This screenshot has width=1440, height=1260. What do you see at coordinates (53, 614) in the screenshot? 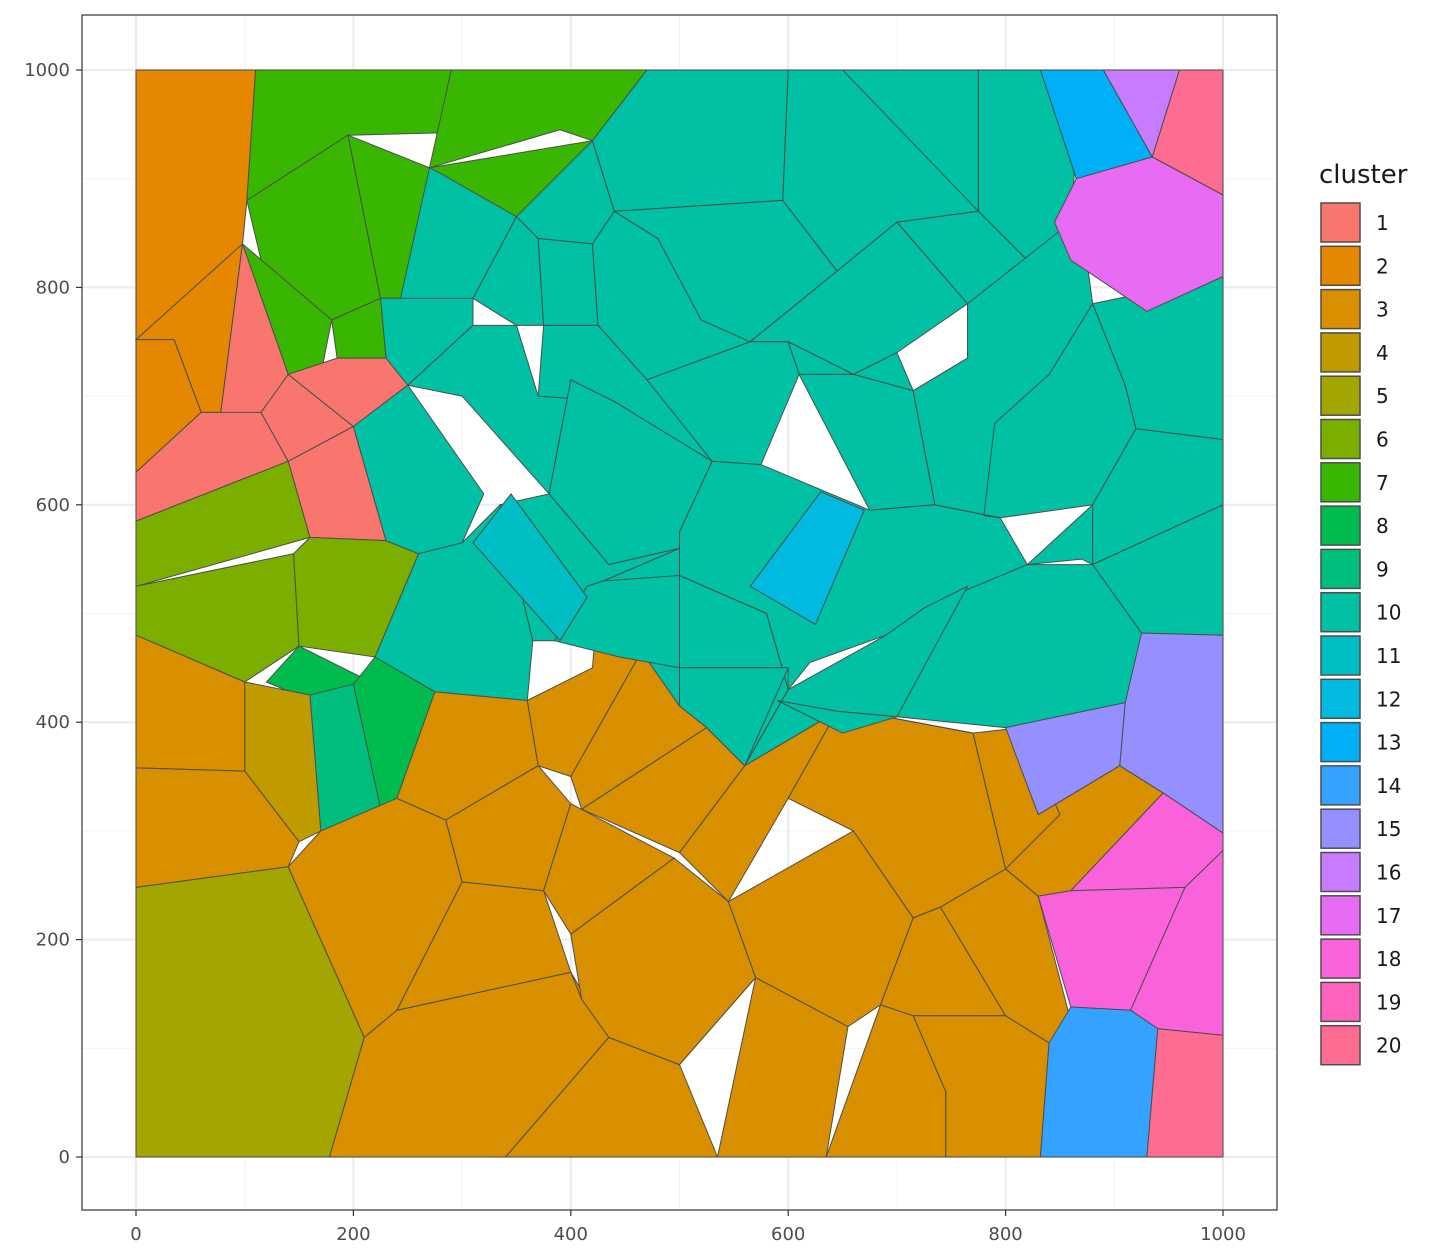
I see `y-axis: 0 200 400 600 800 1000` at bounding box center [53, 614].